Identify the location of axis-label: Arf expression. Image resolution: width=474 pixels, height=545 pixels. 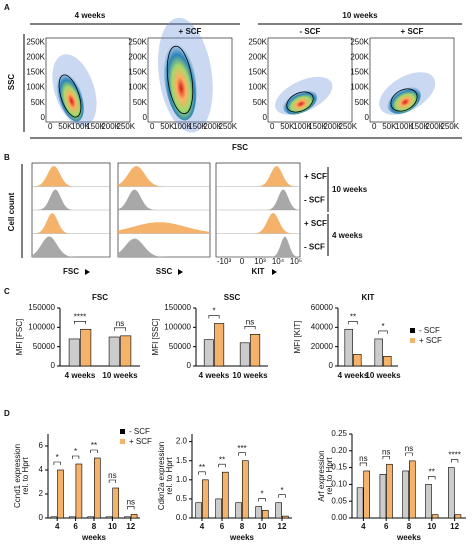
(321, 475).